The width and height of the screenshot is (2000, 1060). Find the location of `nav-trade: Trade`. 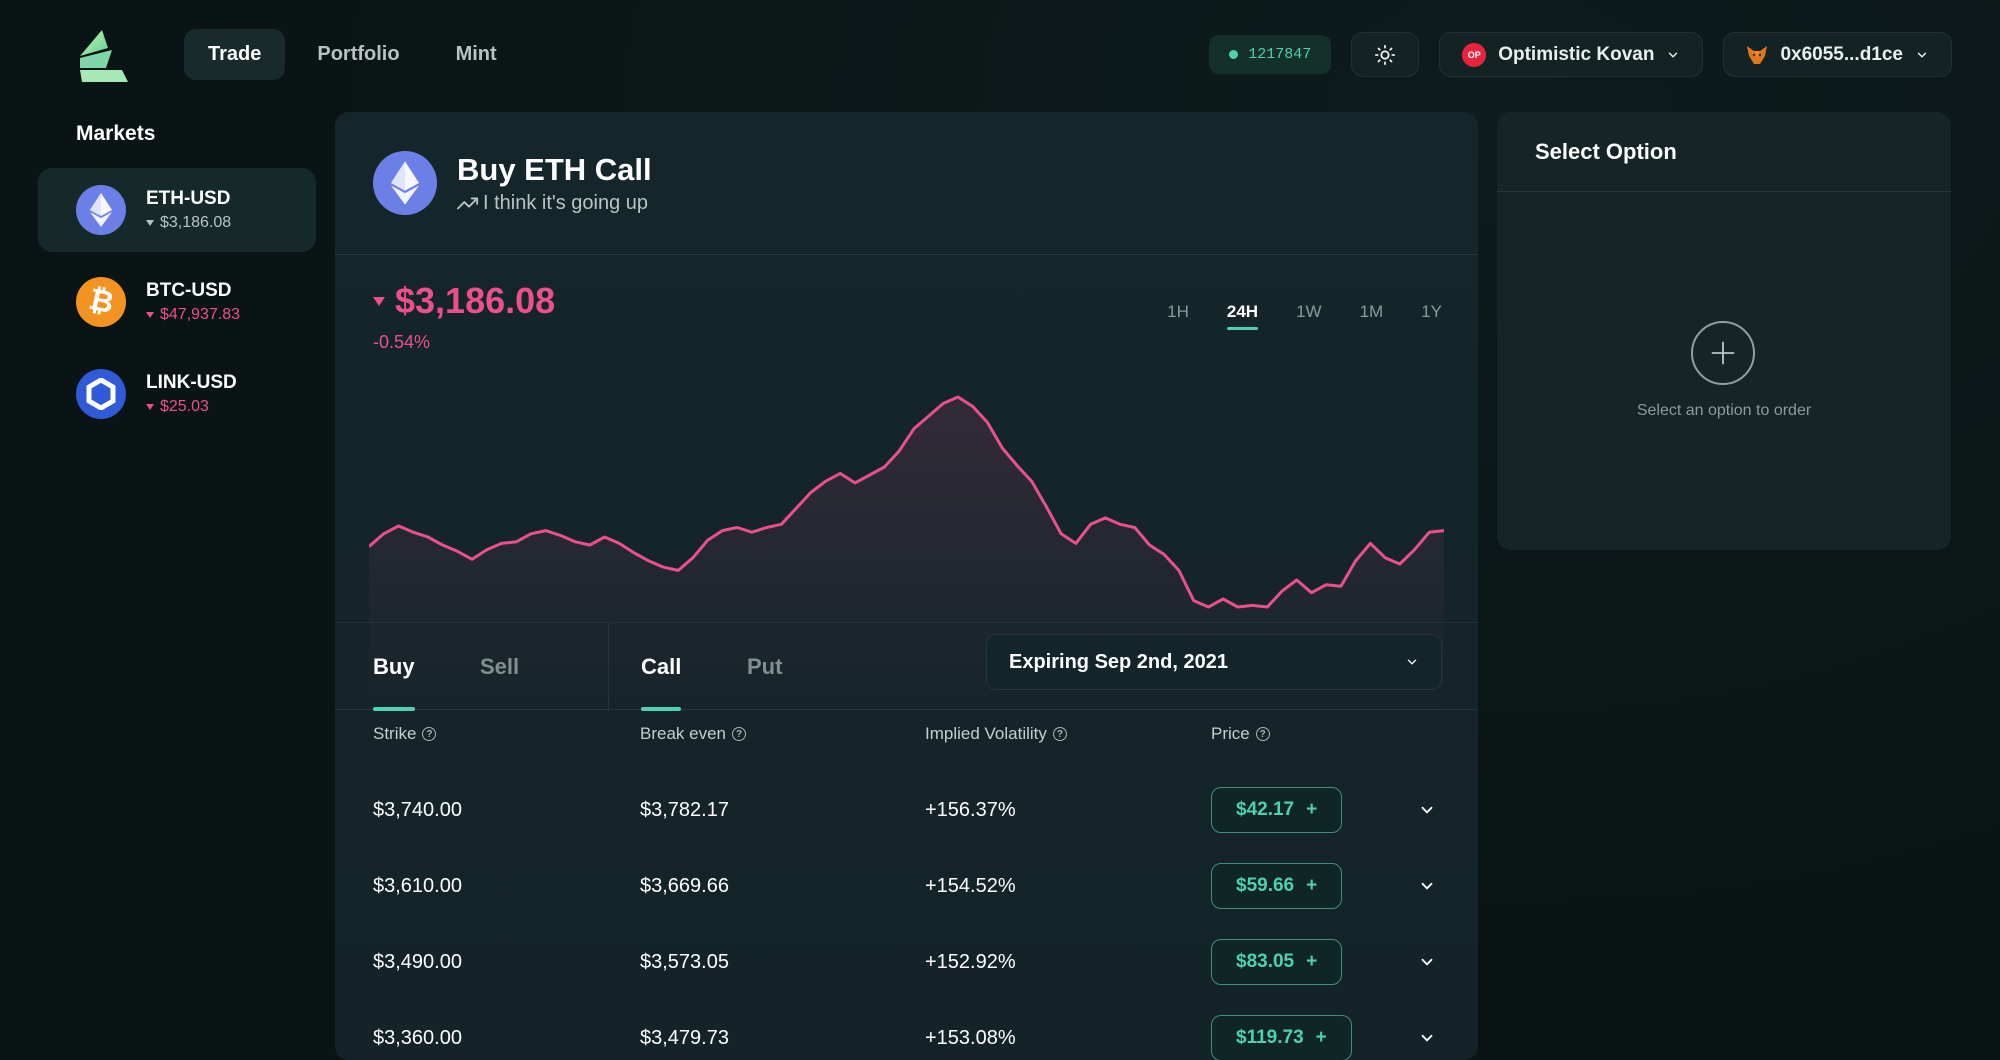

nav-trade: Trade is located at coordinates (235, 54).